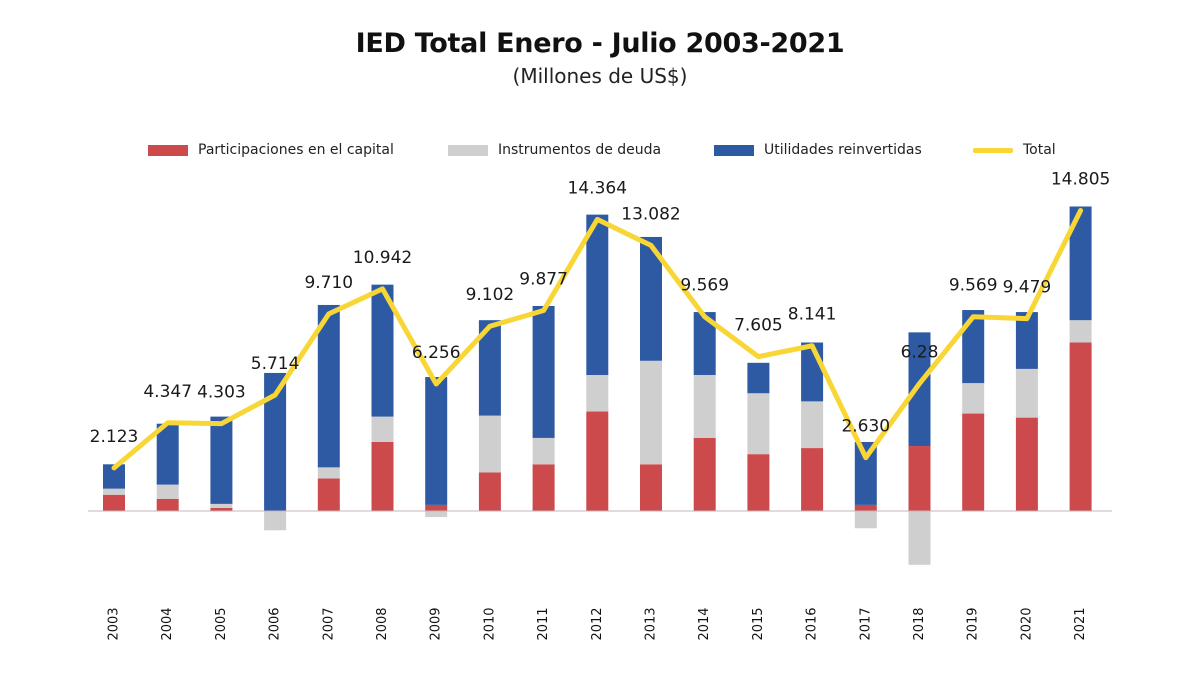  I want to click on x-tick-label-2018: 2018, so click(919, 623).